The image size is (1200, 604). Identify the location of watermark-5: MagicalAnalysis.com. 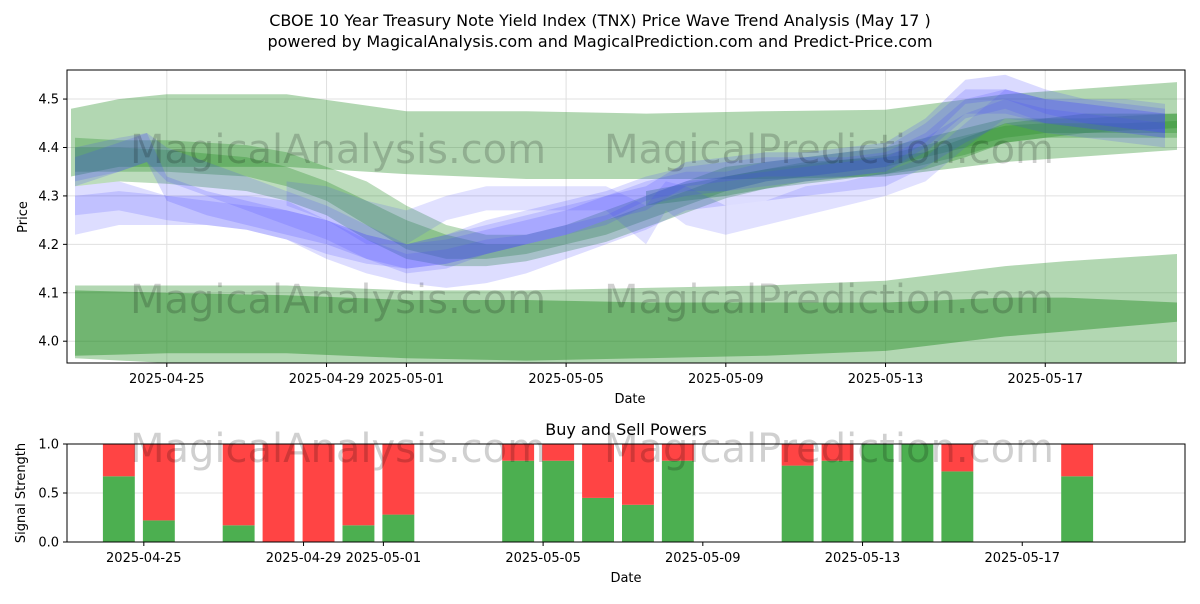
(338, 449).